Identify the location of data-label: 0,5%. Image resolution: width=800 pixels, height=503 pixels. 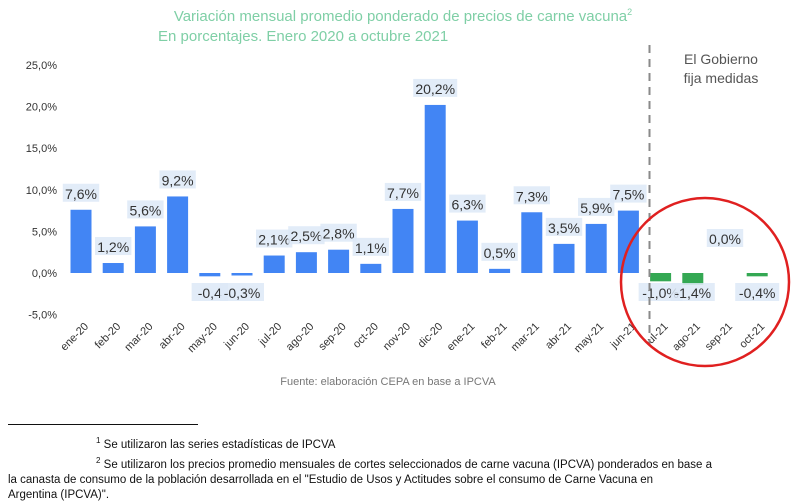
(500, 253).